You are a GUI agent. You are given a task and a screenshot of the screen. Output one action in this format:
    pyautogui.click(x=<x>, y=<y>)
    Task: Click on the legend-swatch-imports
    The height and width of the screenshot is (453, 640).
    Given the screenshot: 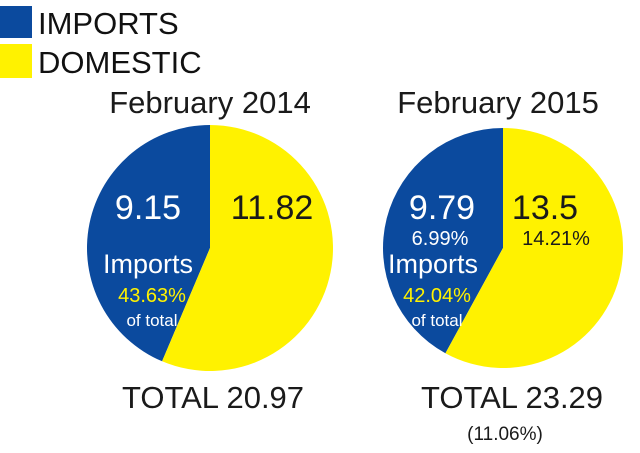 What is the action you would take?
    pyautogui.click(x=16, y=22)
    